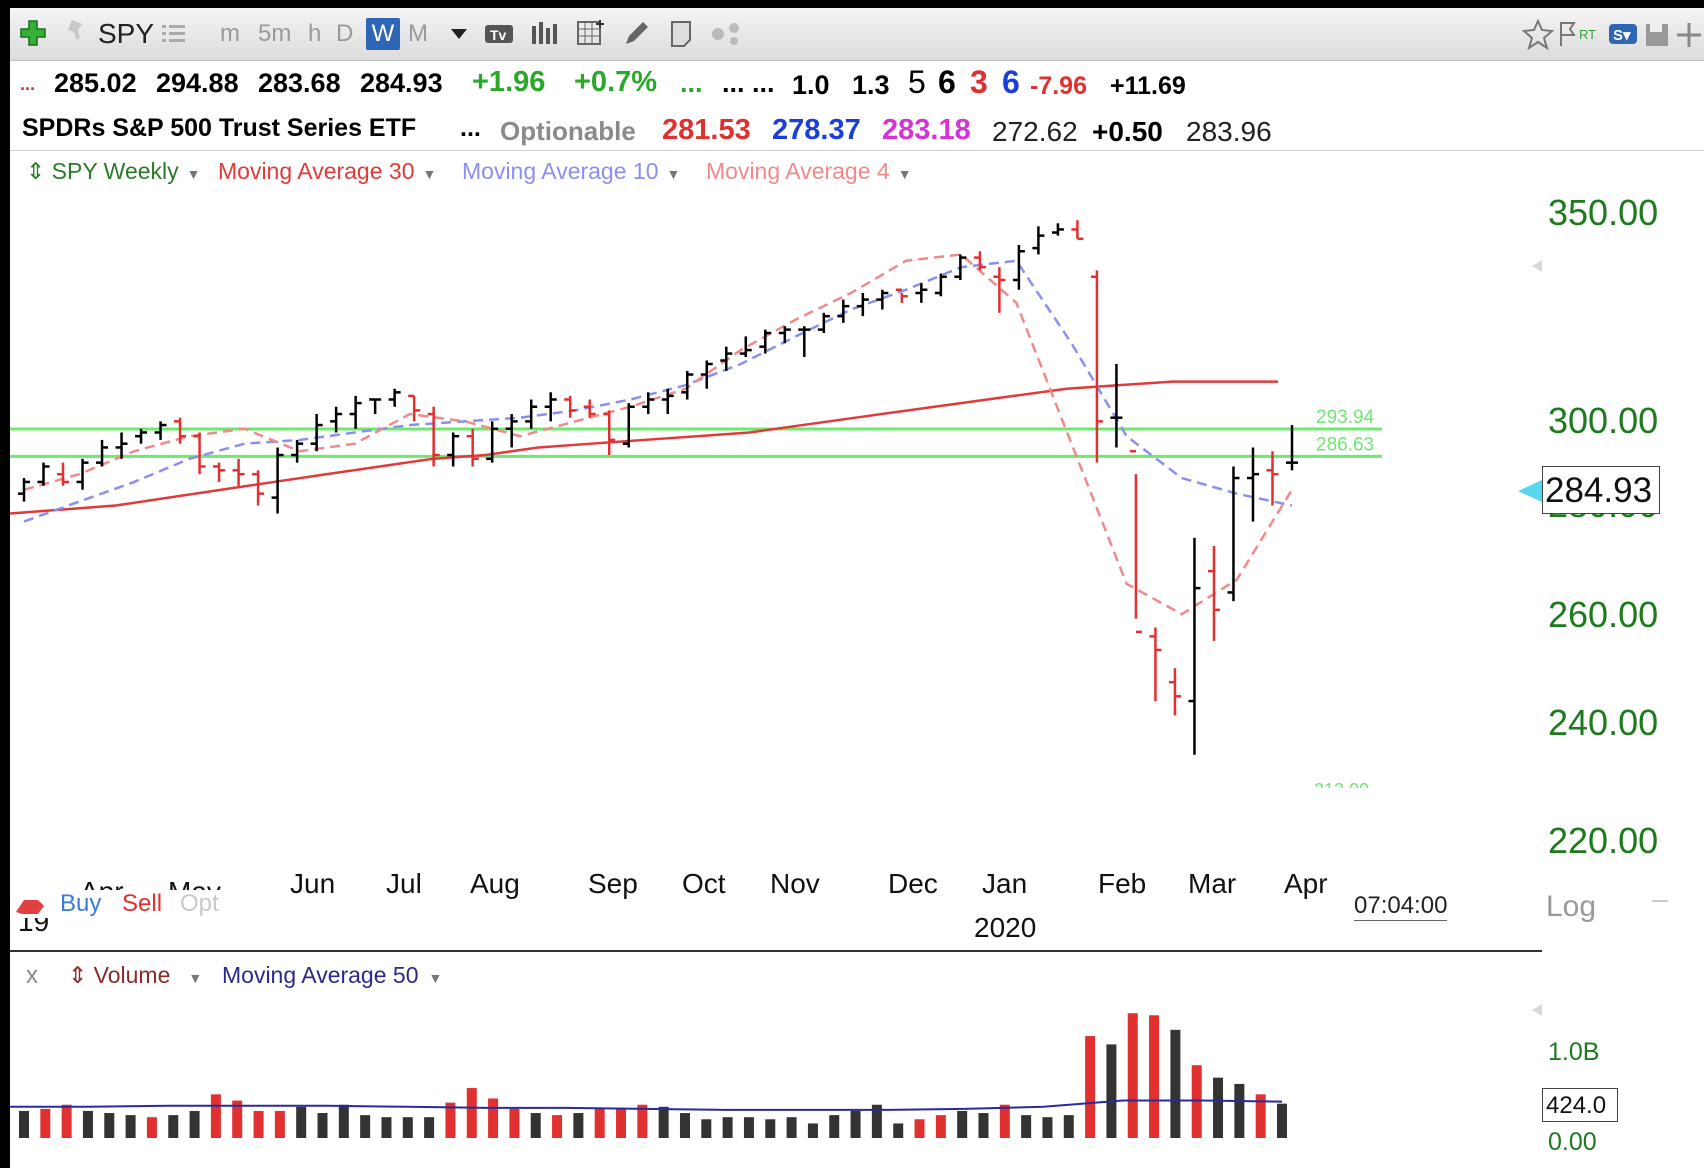 Image resolution: width=1704 pixels, height=1168 pixels. I want to click on pin-icon, so click(76, 34).